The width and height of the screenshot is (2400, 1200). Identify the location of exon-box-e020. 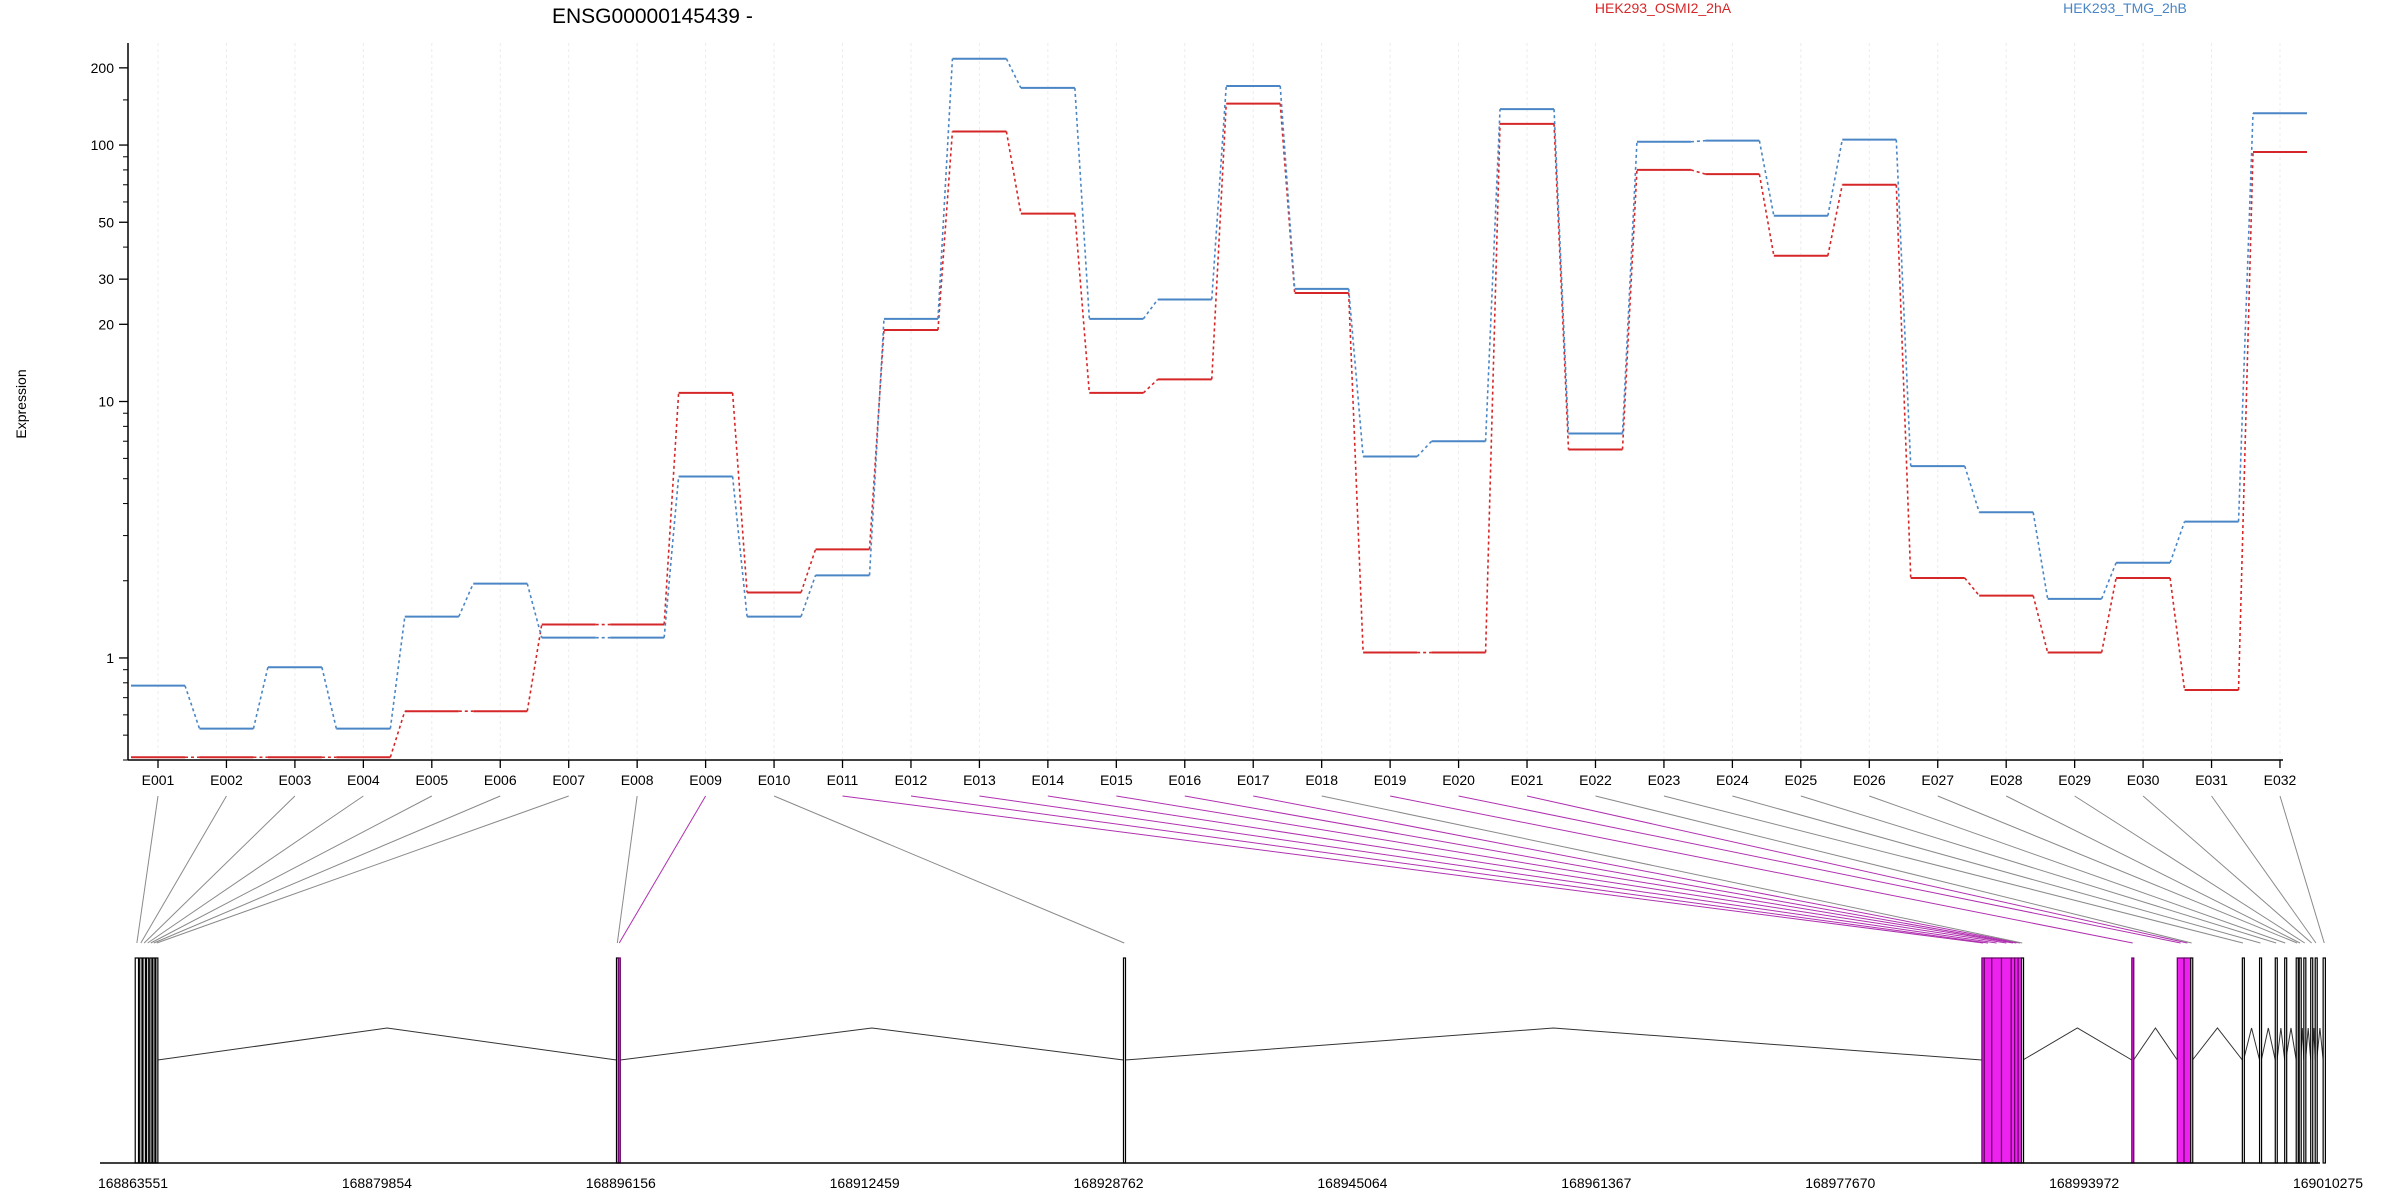
(2180, 1060).